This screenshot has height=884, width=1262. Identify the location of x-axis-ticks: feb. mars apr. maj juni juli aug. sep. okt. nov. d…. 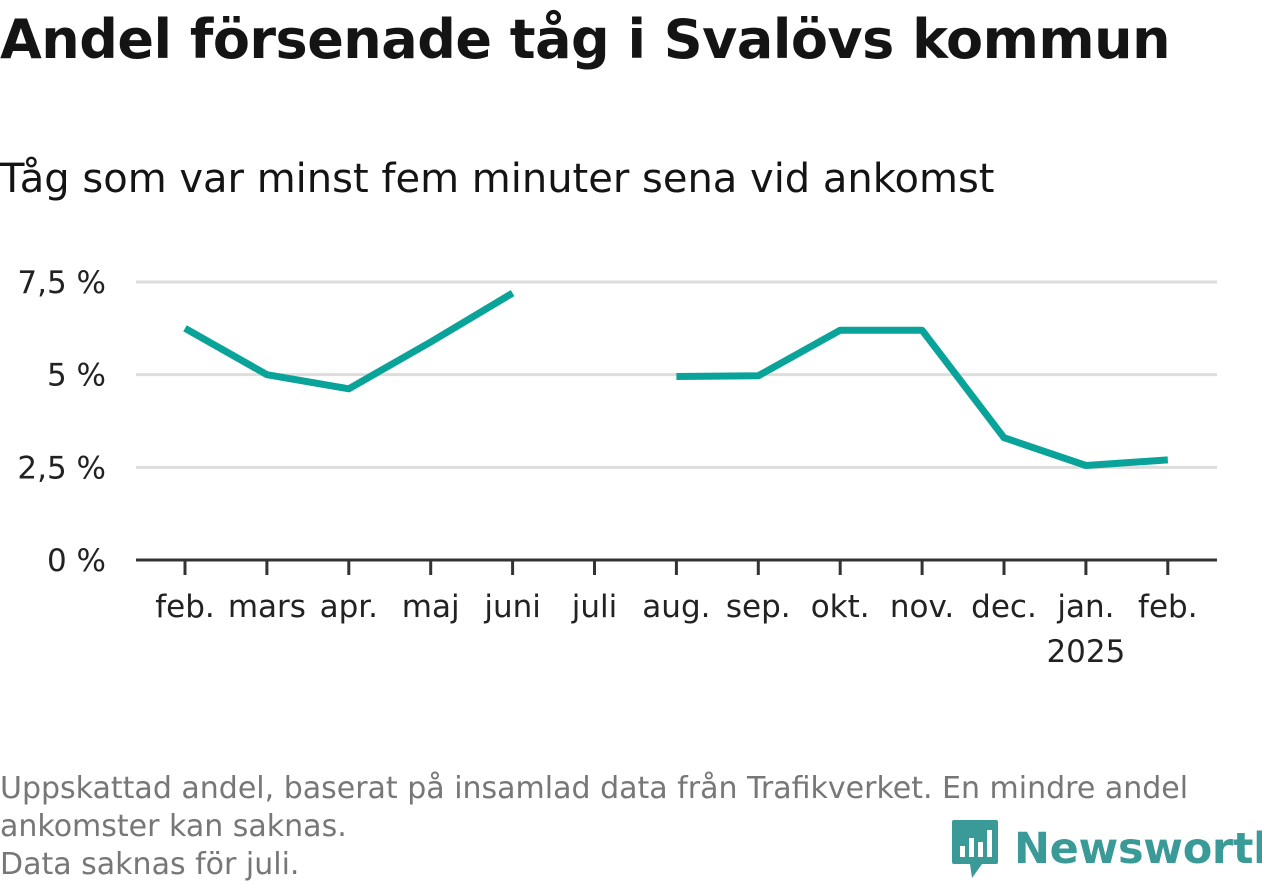
(676, 629).